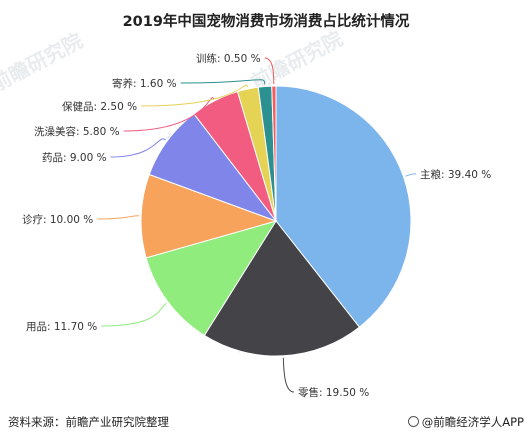 The image size is (532, 440). I want to click on source-note: 资料来源：前瞻产业研究院整理, so click(88, 422).